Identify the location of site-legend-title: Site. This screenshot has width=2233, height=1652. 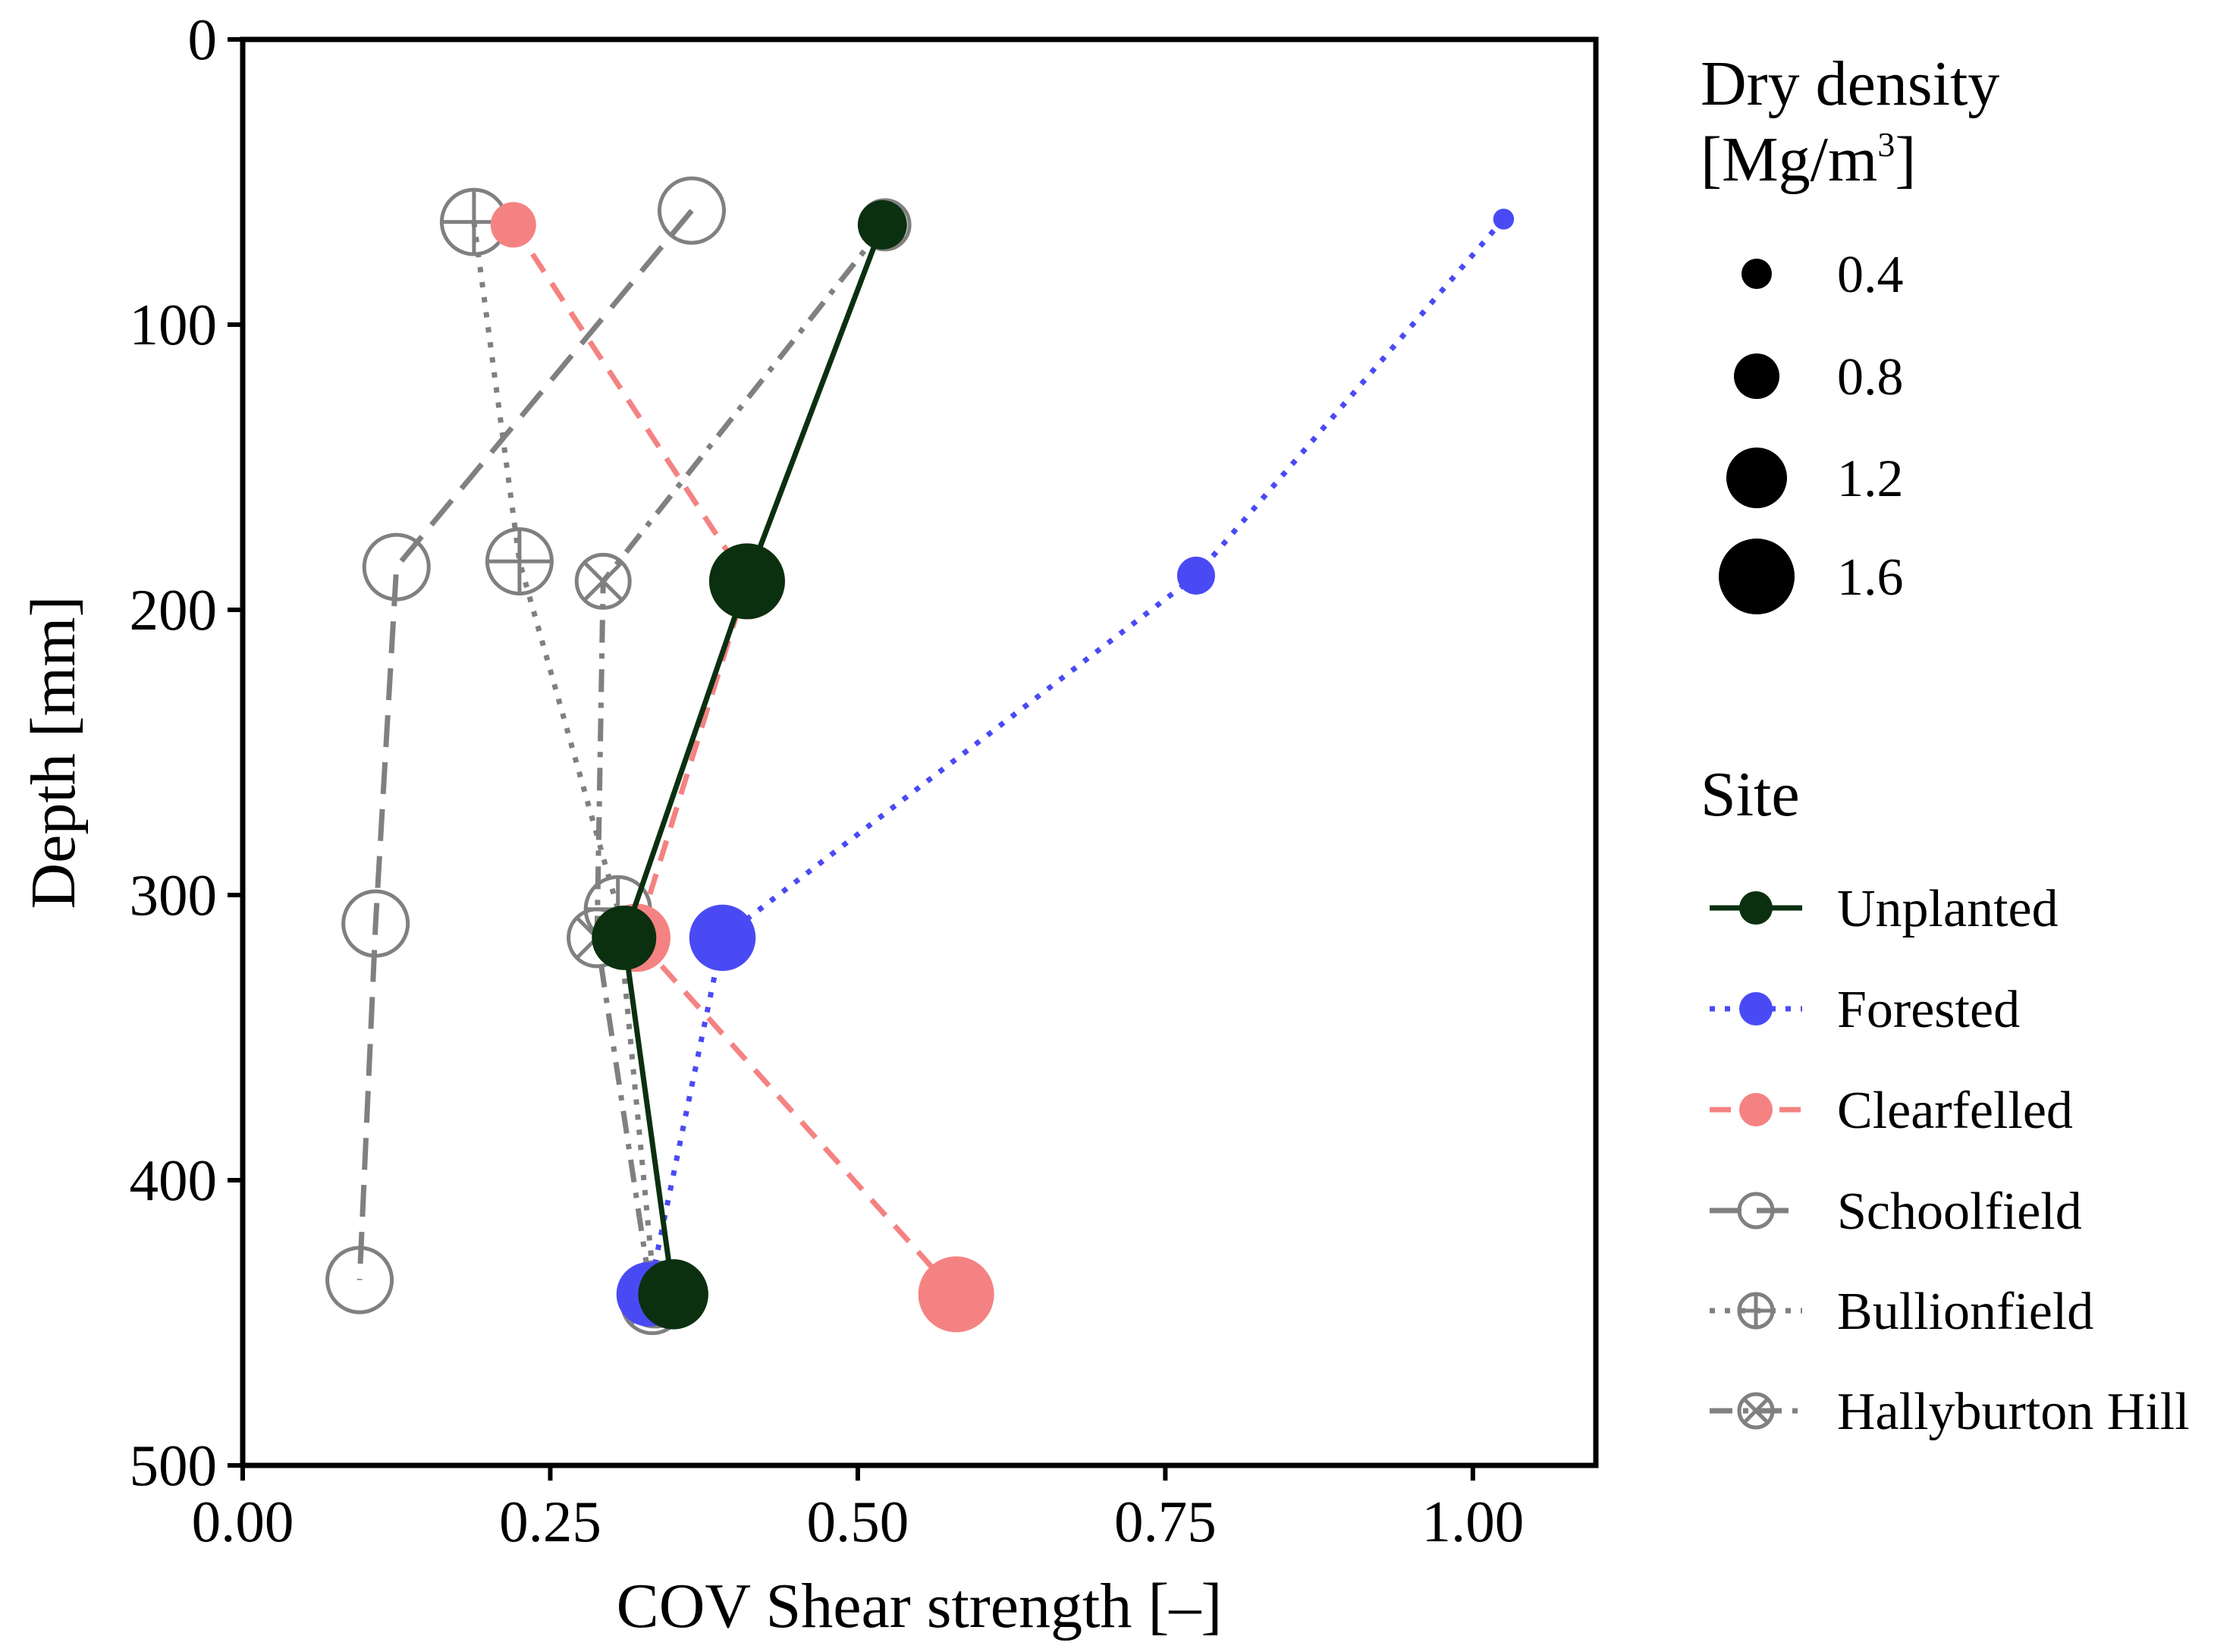
(1750, 794).